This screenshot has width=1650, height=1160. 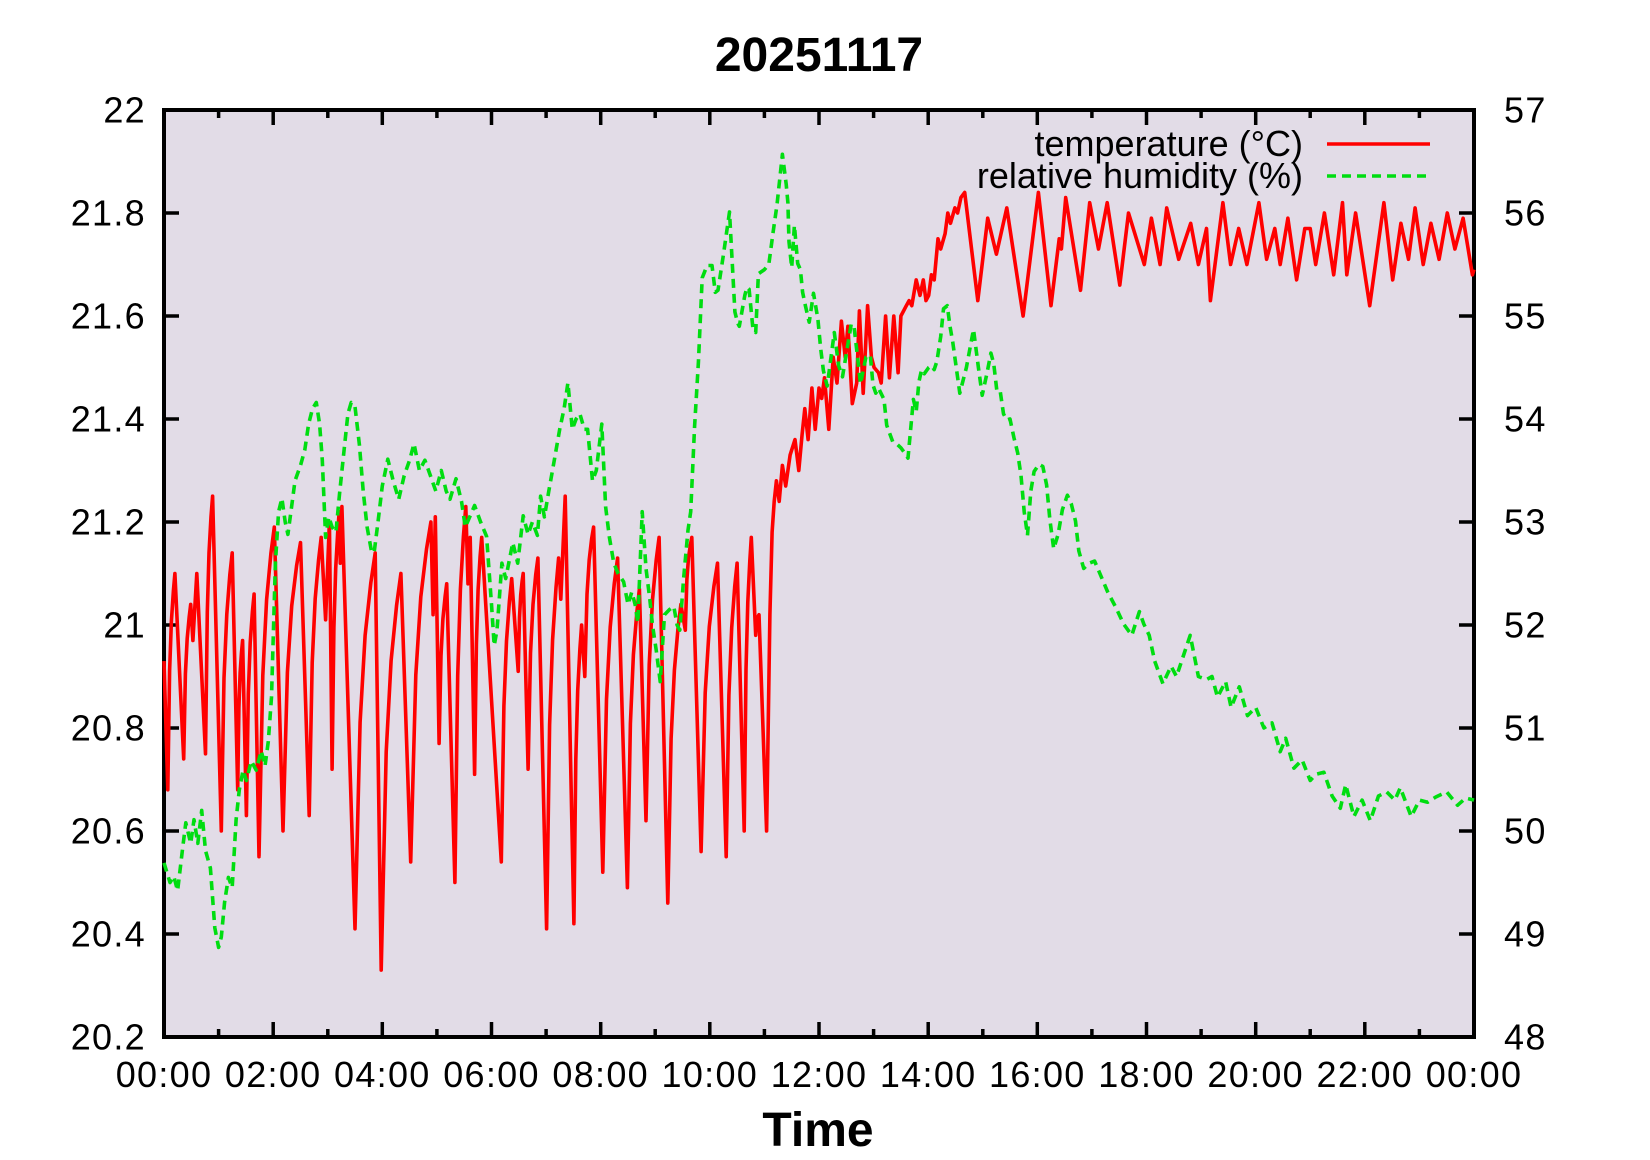 What do you see at coordinates (108, 419) in the screenshot?
I see `svg-text: 21.4` at bounding box center [108, 419].